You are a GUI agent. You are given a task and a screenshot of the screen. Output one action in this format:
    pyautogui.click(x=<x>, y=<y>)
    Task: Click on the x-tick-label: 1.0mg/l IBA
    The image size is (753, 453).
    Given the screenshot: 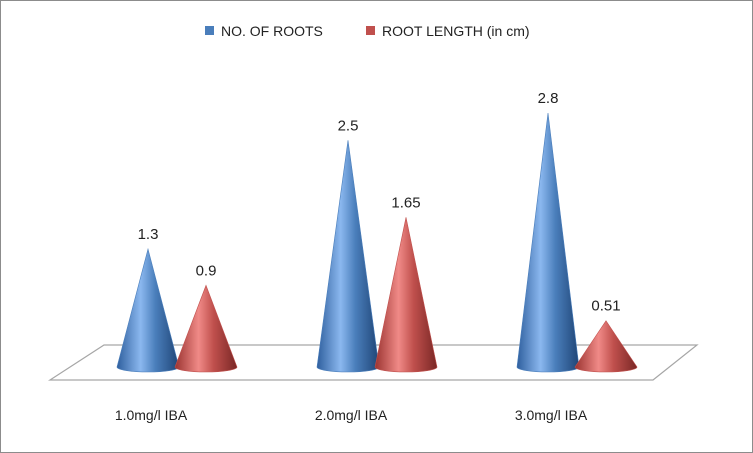 What is the action you would take?
    pyautogui.click(x=151, y=415)
    